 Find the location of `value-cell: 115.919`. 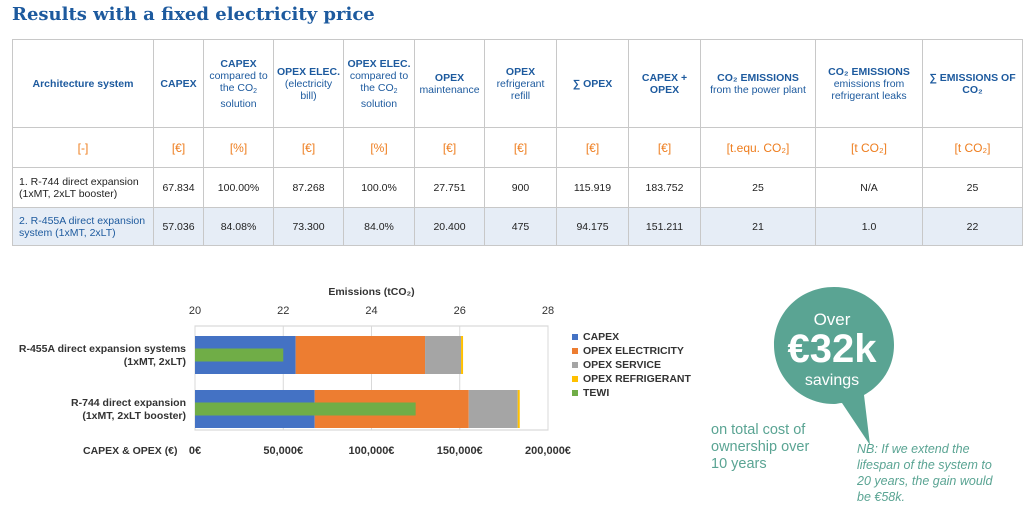

value-cell: 115.919 is located at coordinates (592, 187).